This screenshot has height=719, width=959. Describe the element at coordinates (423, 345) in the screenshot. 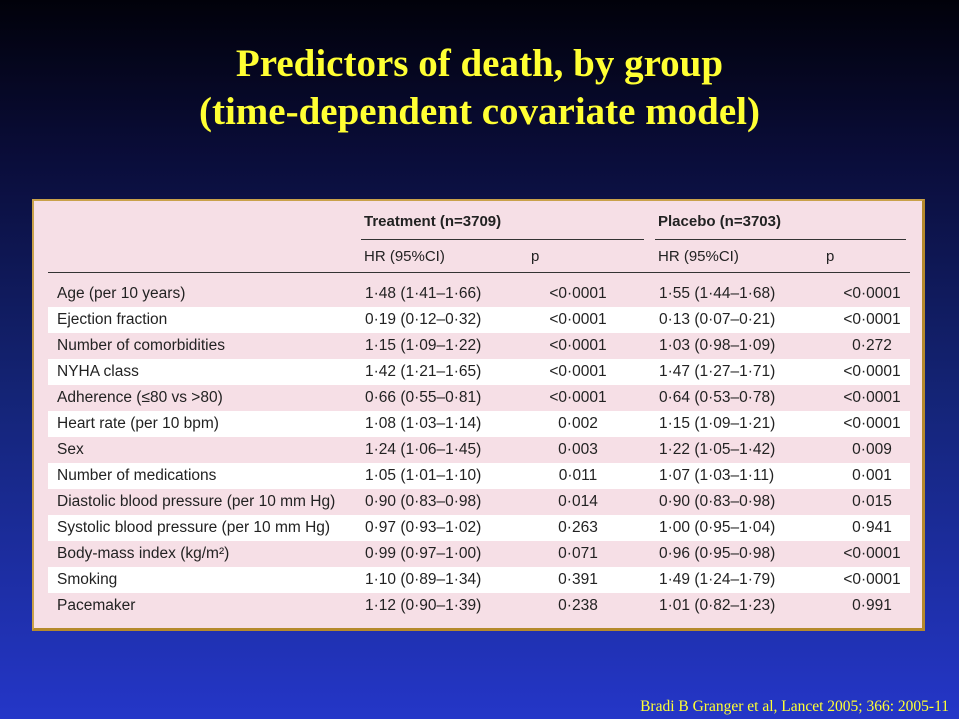

I see `treatment-hr-cell: 1·15 (1·09–1·22)` at that location.